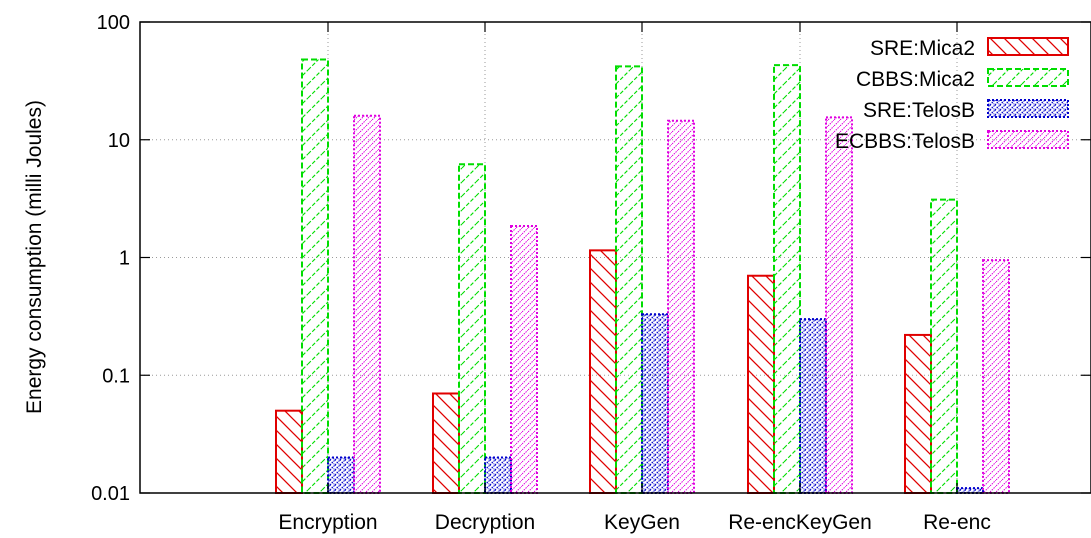 The image size is (1091, 538). What do you see at coordinates (485, 522) in the screenshot?
I see `x-category-label: Decryption` at bounding box center [485, 522].